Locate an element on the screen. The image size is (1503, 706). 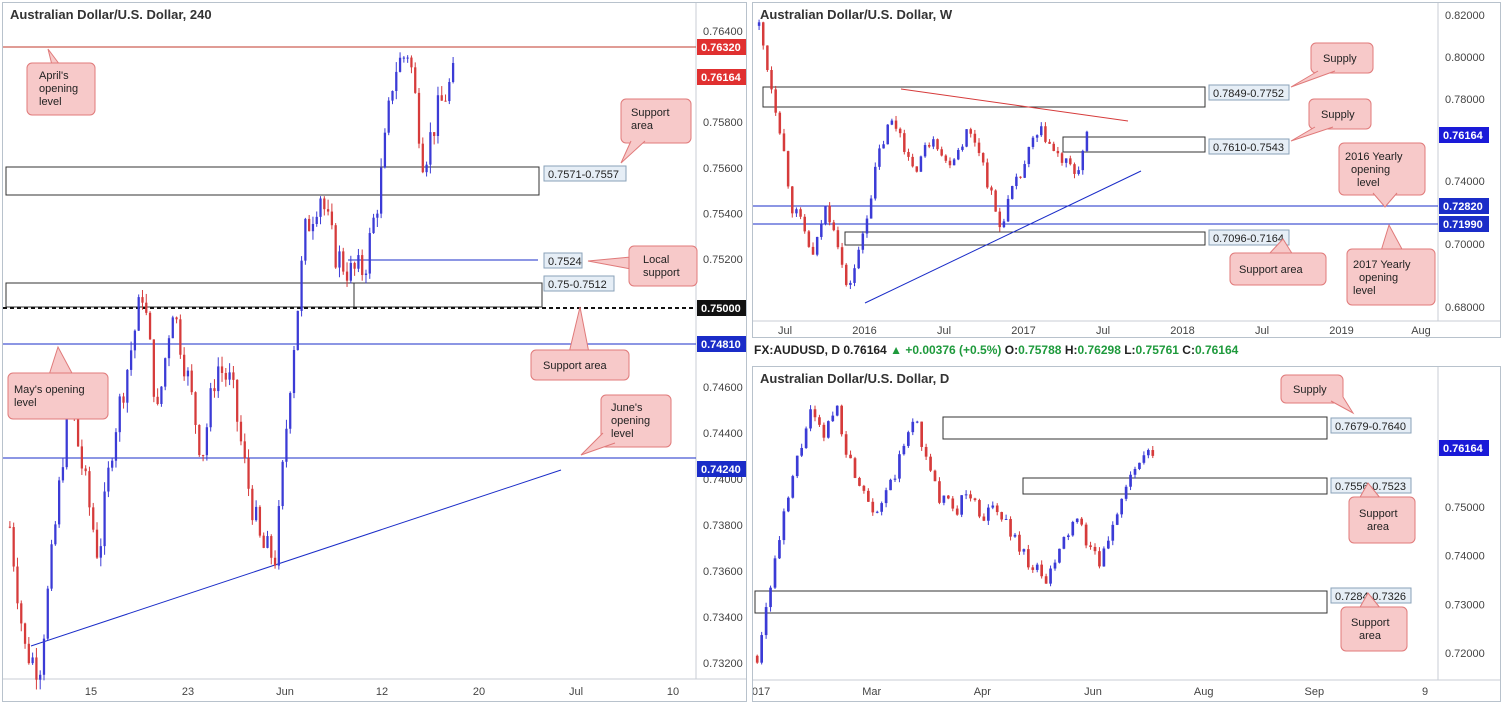
h4-callout-june: June's opening level is located at coordinates (626, 425).